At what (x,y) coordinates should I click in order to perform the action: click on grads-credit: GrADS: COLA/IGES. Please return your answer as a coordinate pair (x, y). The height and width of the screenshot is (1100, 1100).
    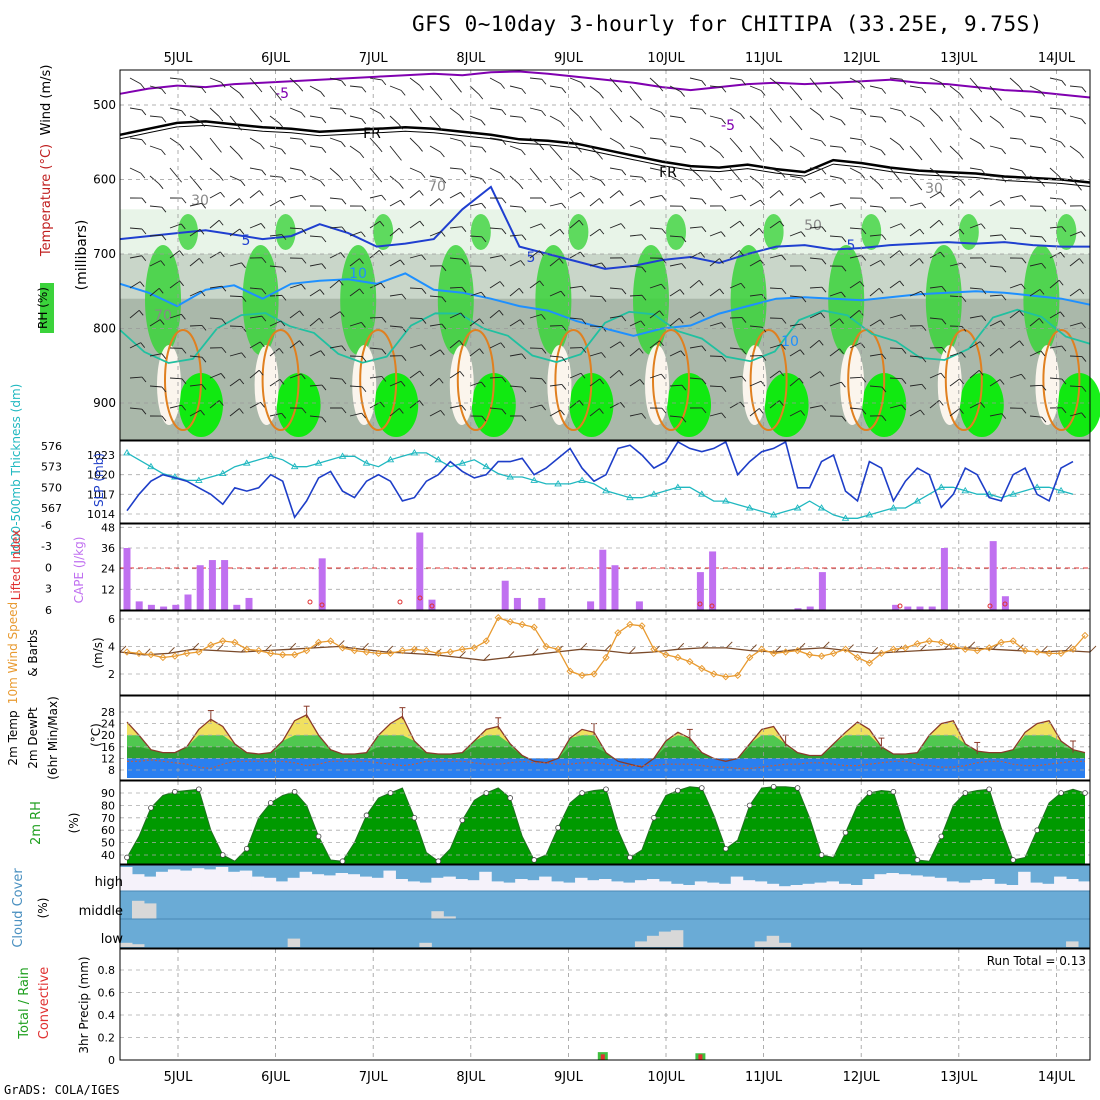
    Looking at the image, I should click on (62, 1090).